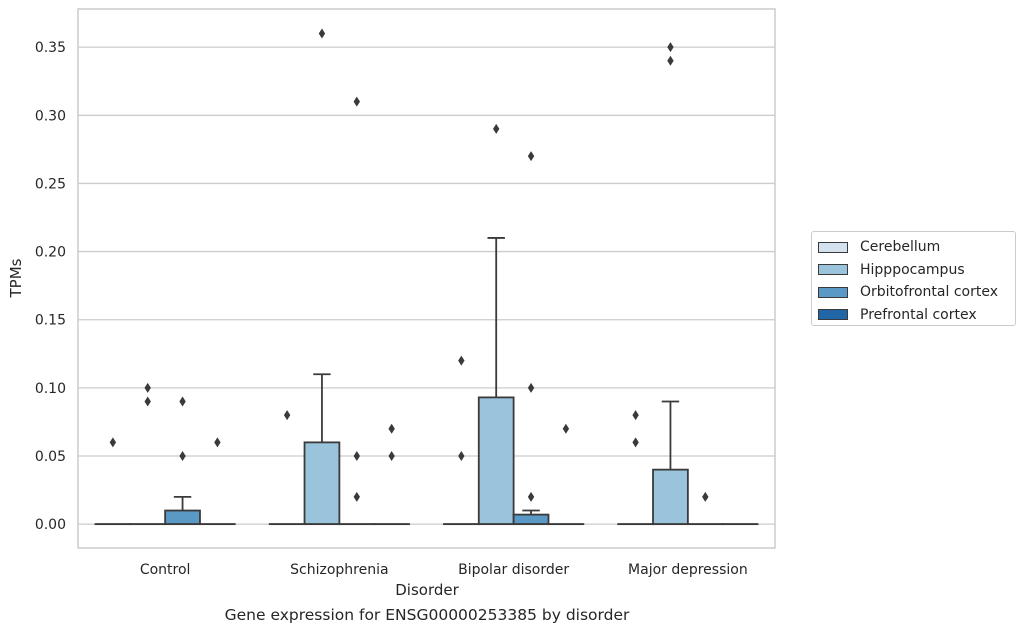 The width and height of the screenshot is (1028, 634). I want to click on legend-item: Cerebellum, so click(916, 247).